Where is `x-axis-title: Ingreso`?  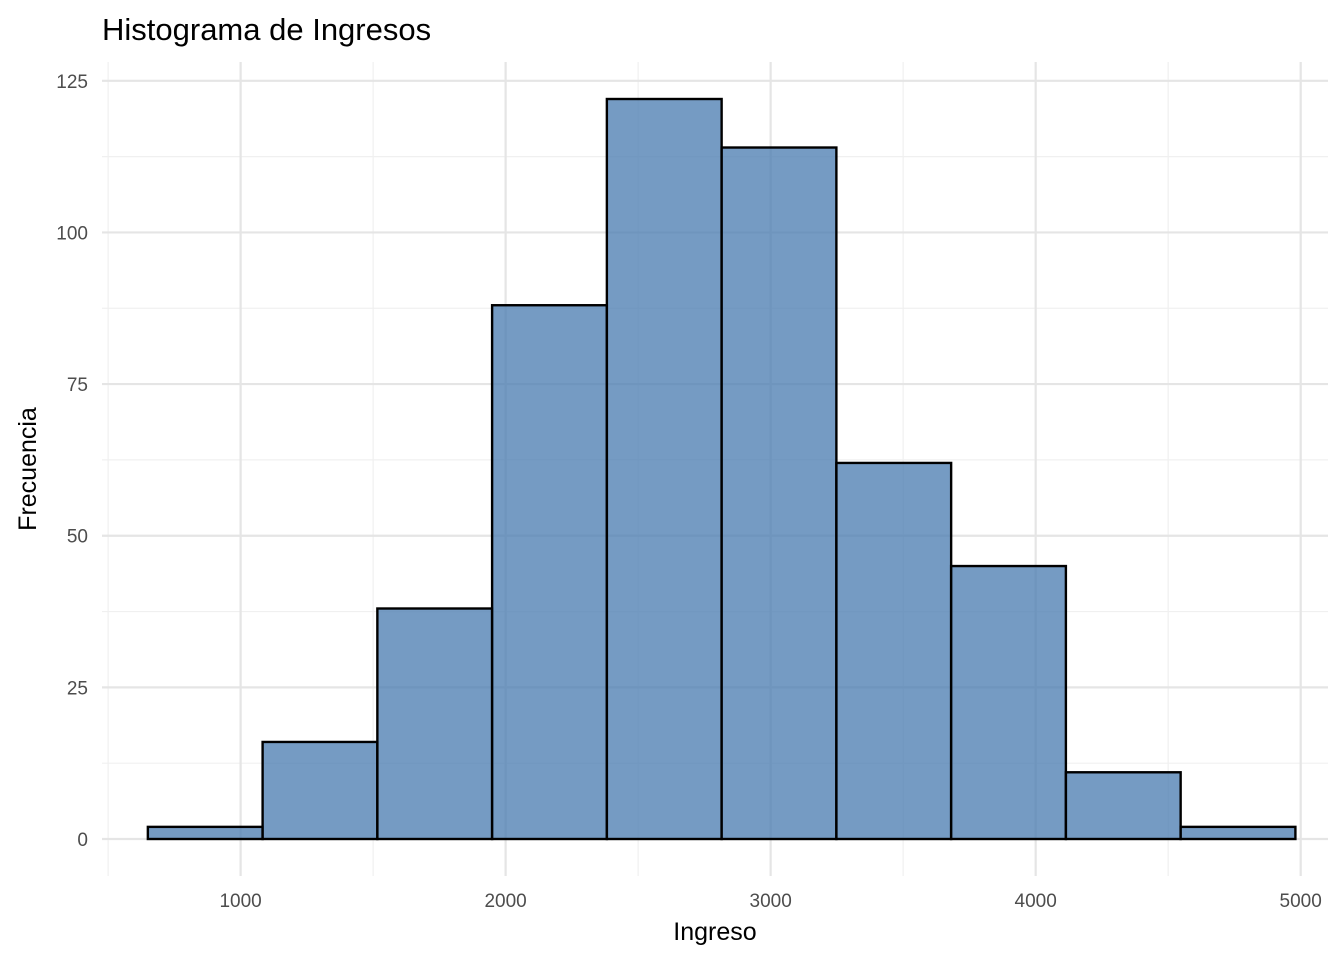 x-axis-title: Ingreso is located at coordinates (714, 932).